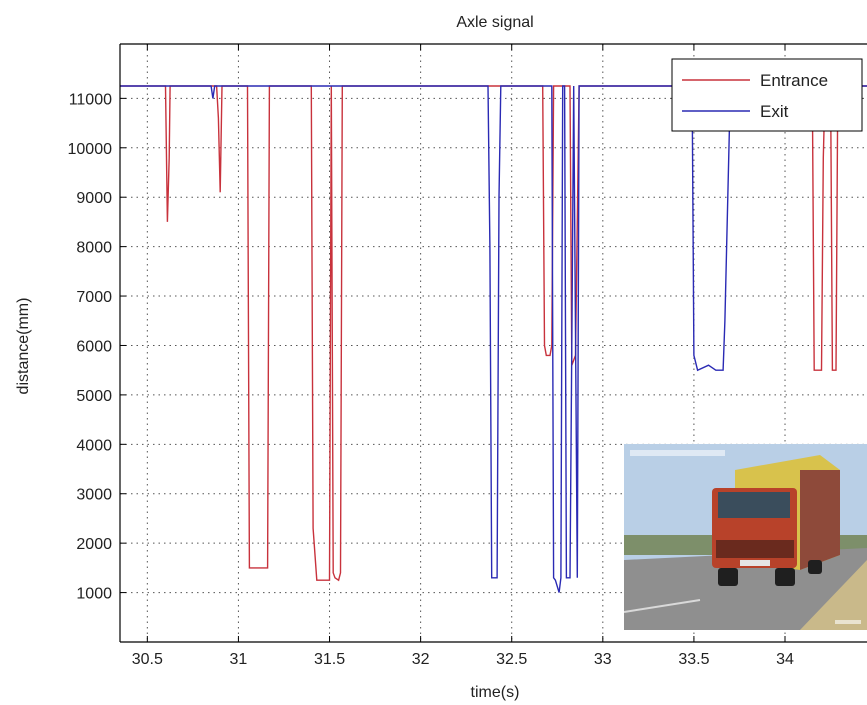 Image resolution: width=867 pixels, height=705 pixels. What do you see at coordinates (94, 445) in the screenshot?
I see `y-tick-label: 4000` at bounding box center [94, 445].